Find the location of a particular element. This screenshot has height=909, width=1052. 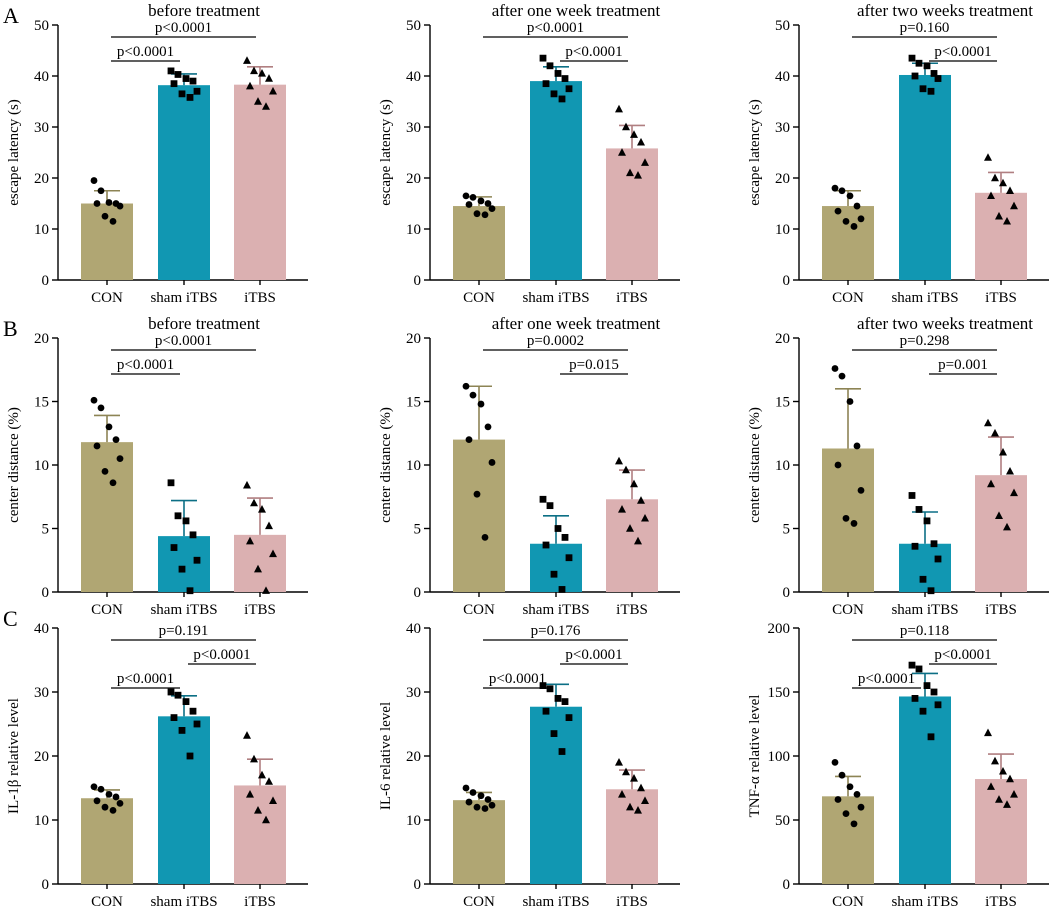

chart-title: before treatment is located at coordinates (204, 10).